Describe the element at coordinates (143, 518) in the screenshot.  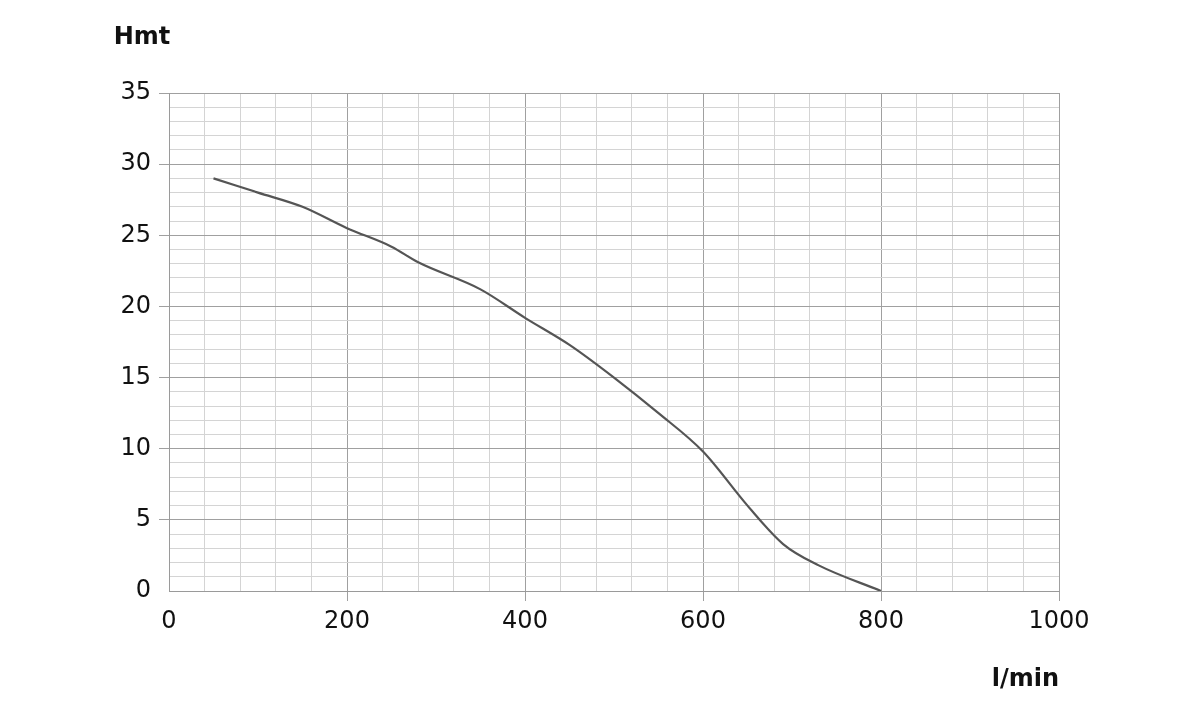
I see `y-tick-label: 5` at that location.